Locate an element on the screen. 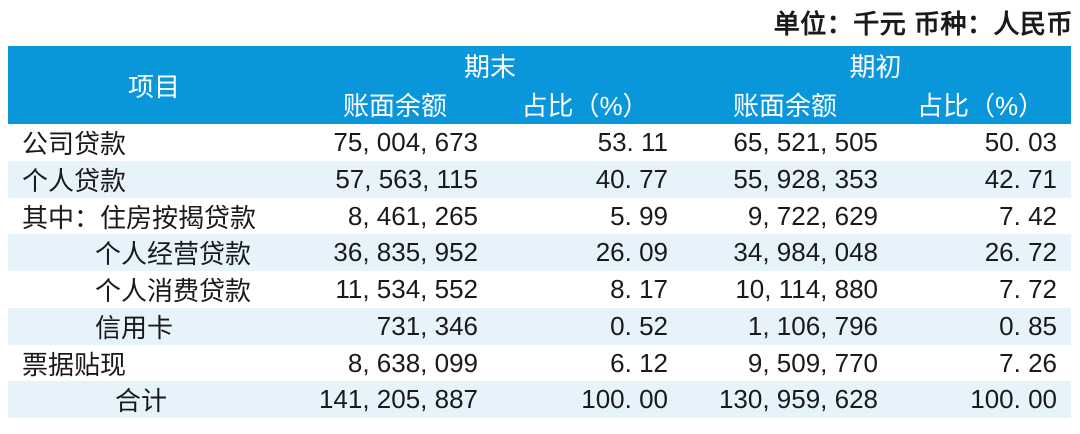  table-row-bill-discounting: 票据贴现 8, 638, 099 6. 12 9, 509, 770 7. 26 is located at coordinates (539, 363).